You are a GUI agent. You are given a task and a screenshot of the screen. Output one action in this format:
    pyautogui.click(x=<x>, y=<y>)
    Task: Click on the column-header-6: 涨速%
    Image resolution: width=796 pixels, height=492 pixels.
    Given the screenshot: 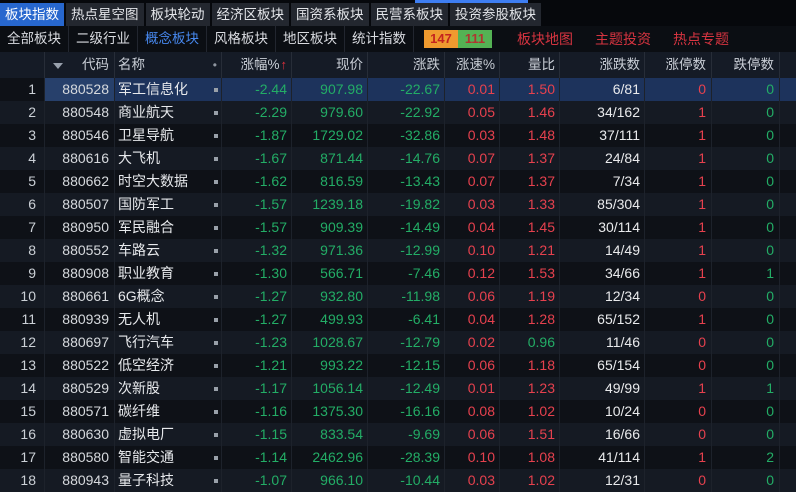 What is the action you would take?
    pyautogui.click(x=472, y=65)
    